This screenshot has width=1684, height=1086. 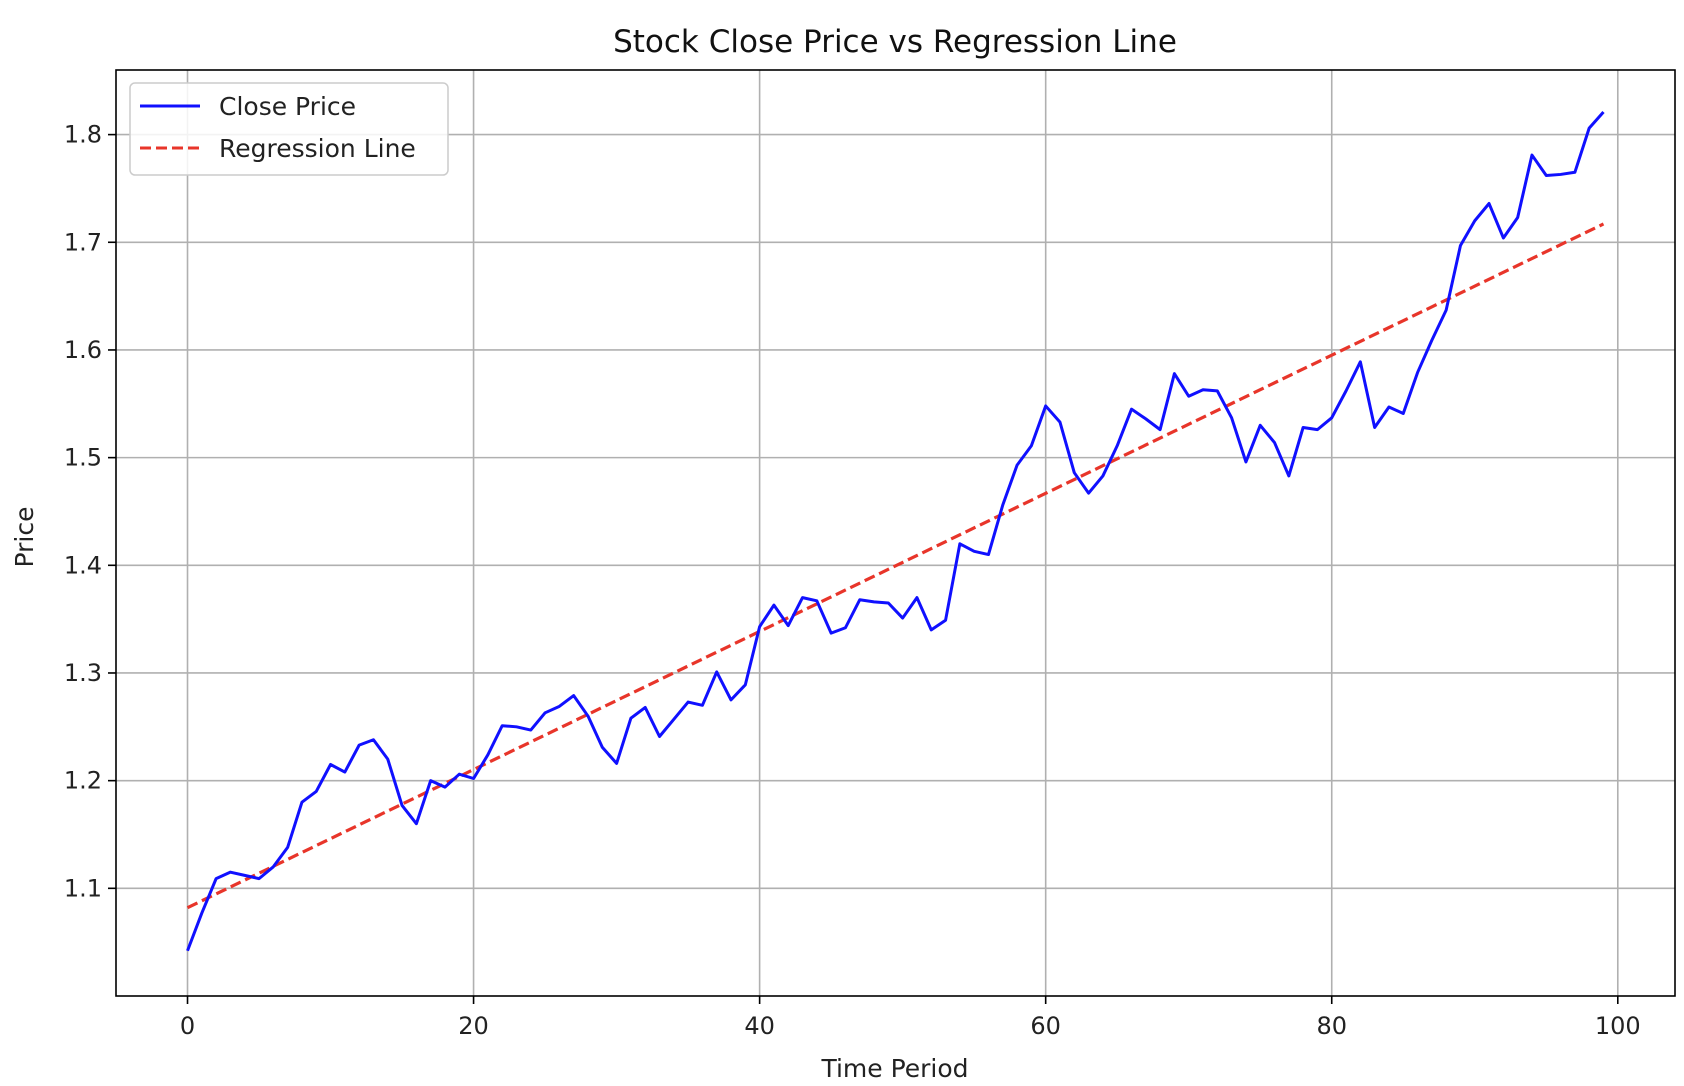 What do you see at coordinates (24, 537) in the screenshot?
I see `y-axis-label: Price` at bounding box center [24, 537].